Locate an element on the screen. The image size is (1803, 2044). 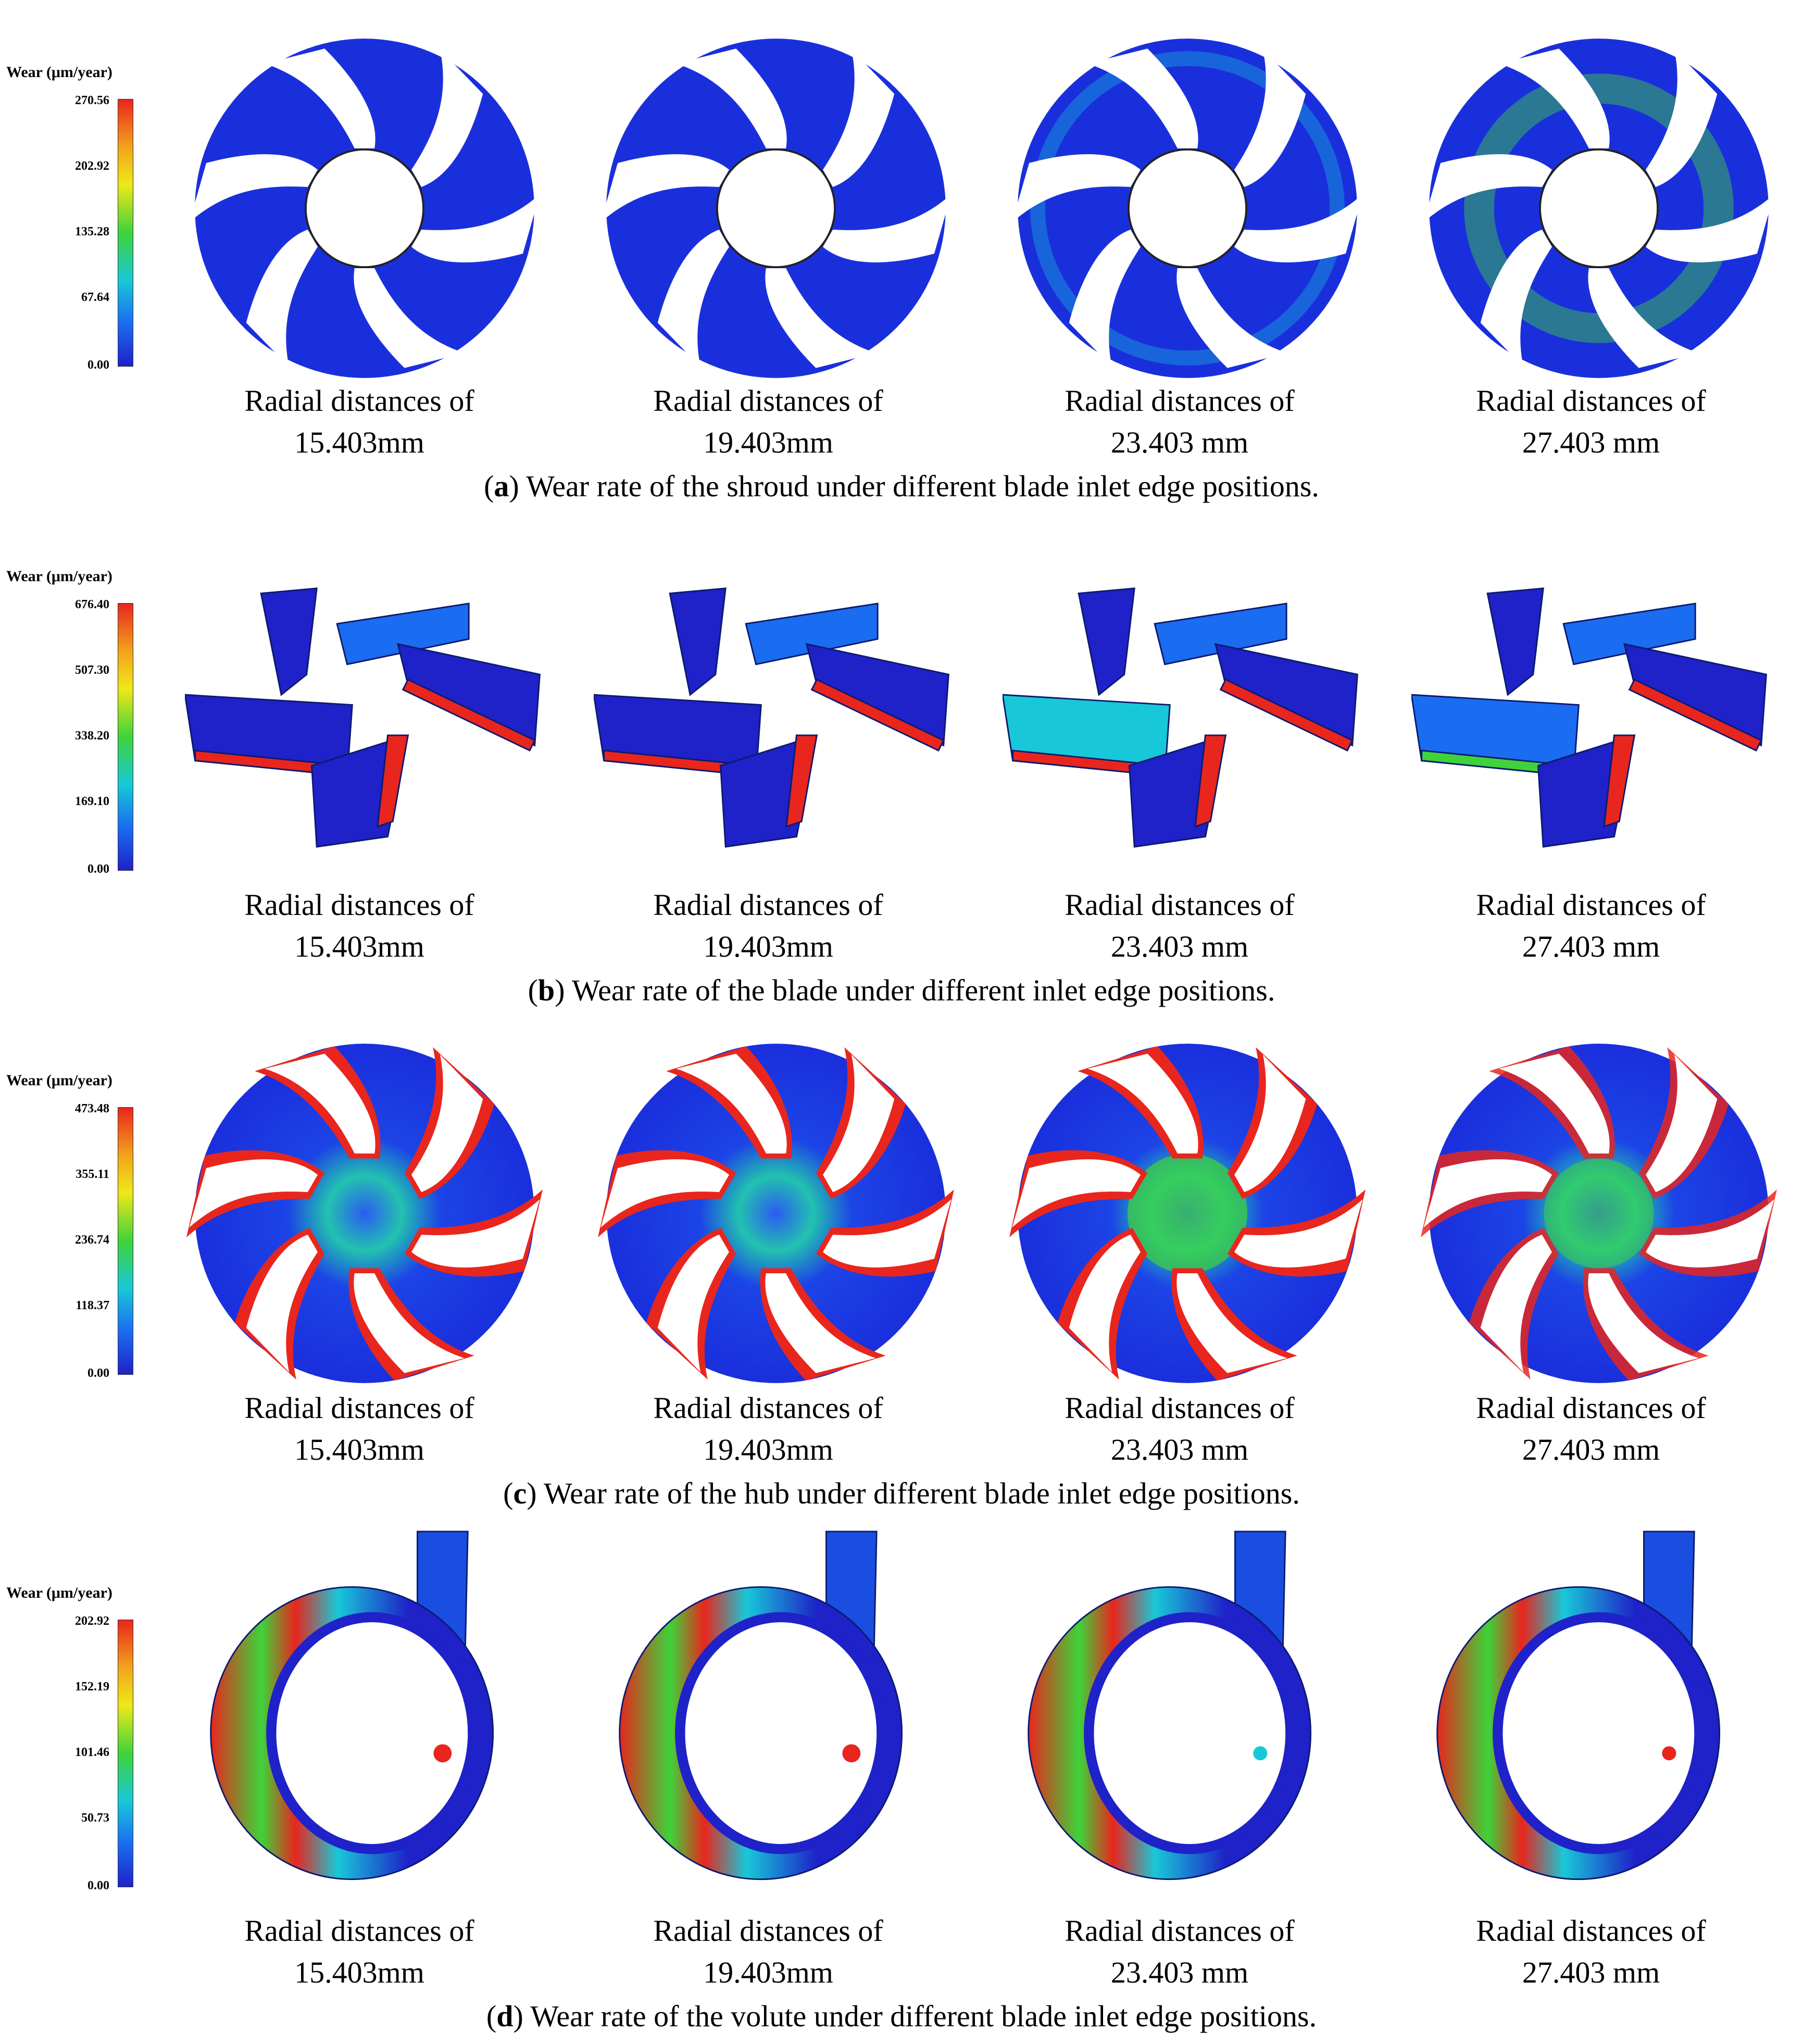
caption-letter: c is located at coordinates (520, 1493).